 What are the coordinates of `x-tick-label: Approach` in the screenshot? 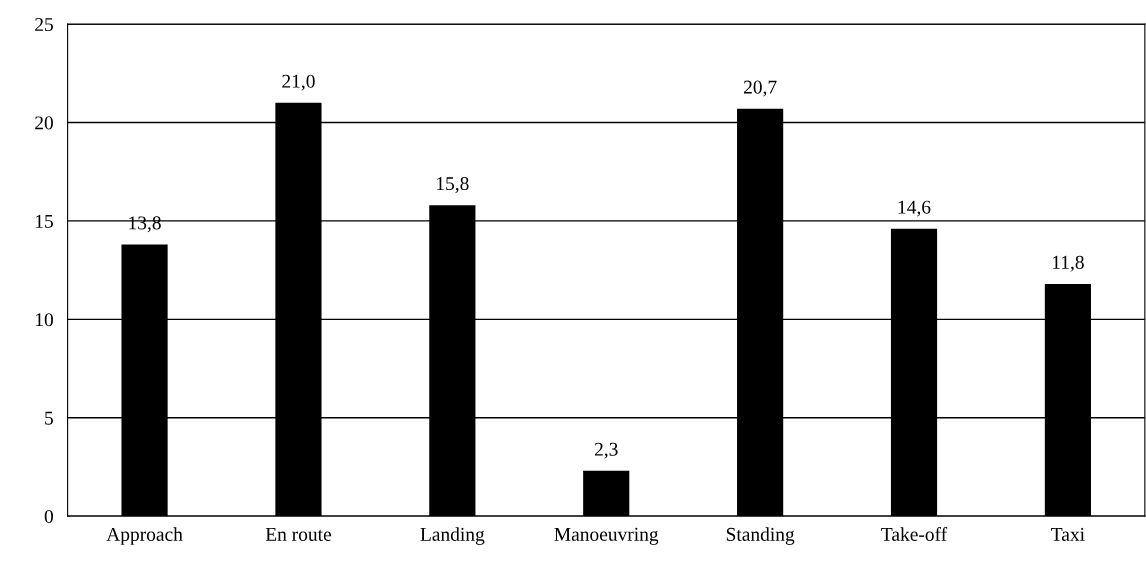 It's located at (144, 536).